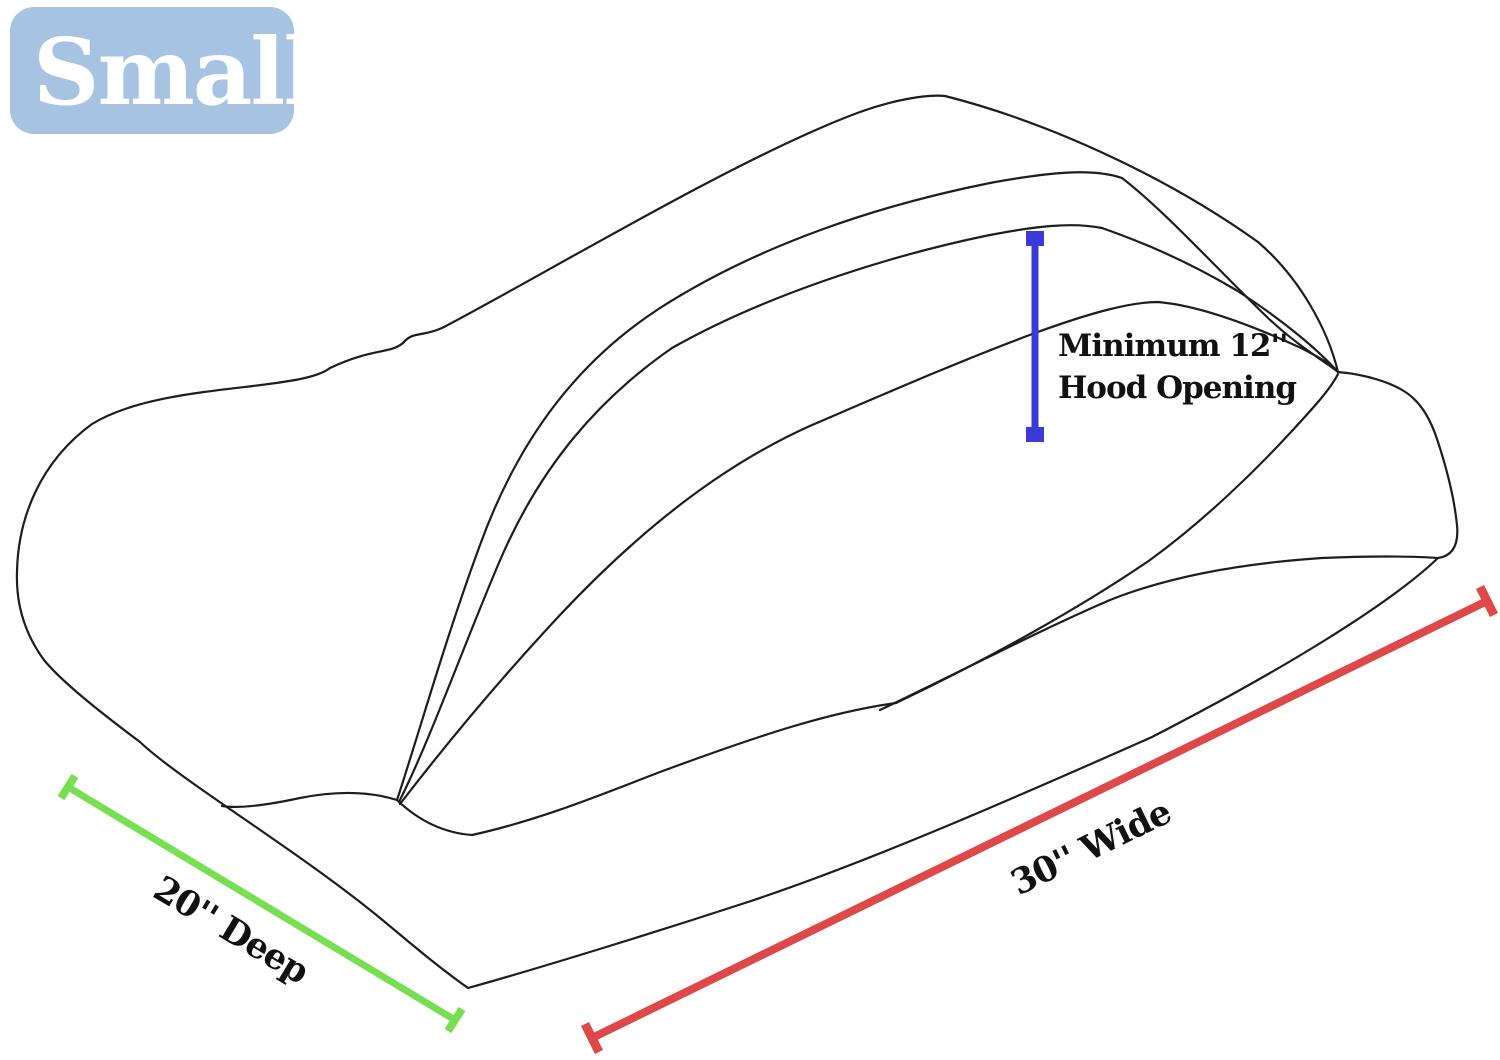 The image size is (1500, 1060). Describe the element at coordinates (174, 72) in the screenshot. I see `size-badge-label: Small` at that location.